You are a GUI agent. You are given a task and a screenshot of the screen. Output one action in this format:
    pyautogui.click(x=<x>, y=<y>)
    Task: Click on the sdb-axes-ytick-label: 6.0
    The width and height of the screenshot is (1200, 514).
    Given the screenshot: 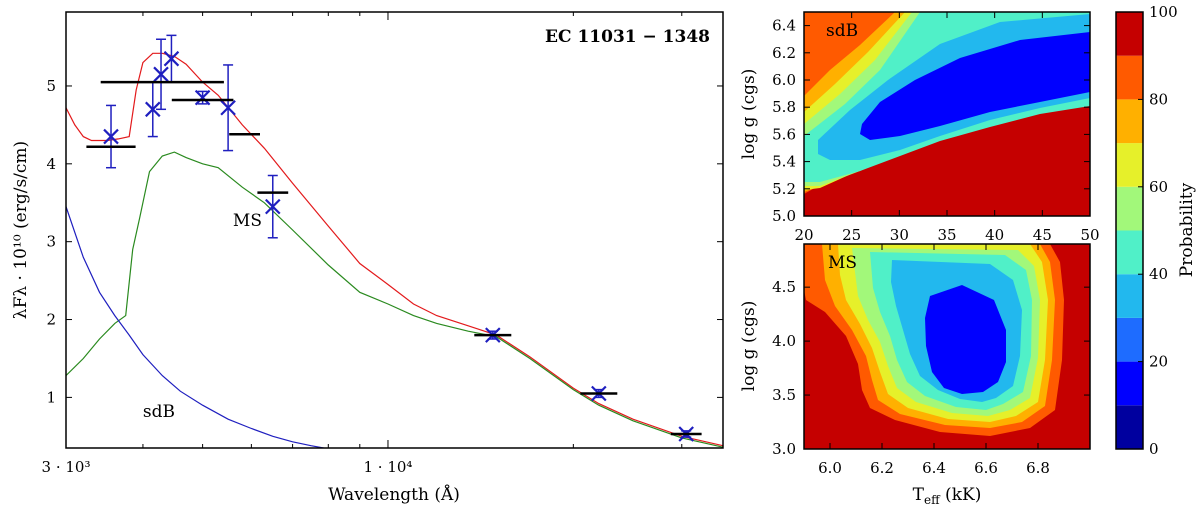 What is the action you would take?
    pyautogui.click(x=784, y=80)
    